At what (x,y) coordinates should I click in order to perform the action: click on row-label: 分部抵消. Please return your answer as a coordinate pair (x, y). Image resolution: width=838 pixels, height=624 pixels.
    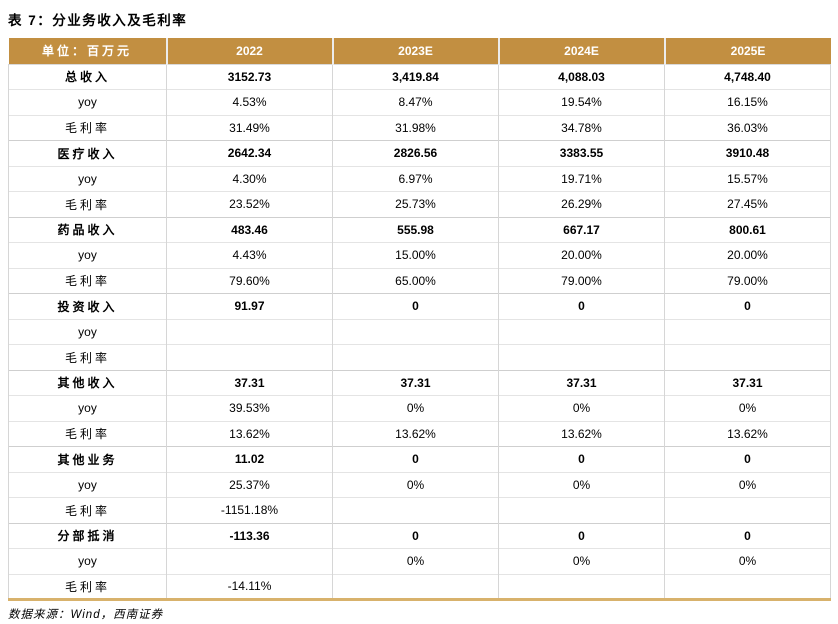
    Looking at the image, I should click on (87, 535).